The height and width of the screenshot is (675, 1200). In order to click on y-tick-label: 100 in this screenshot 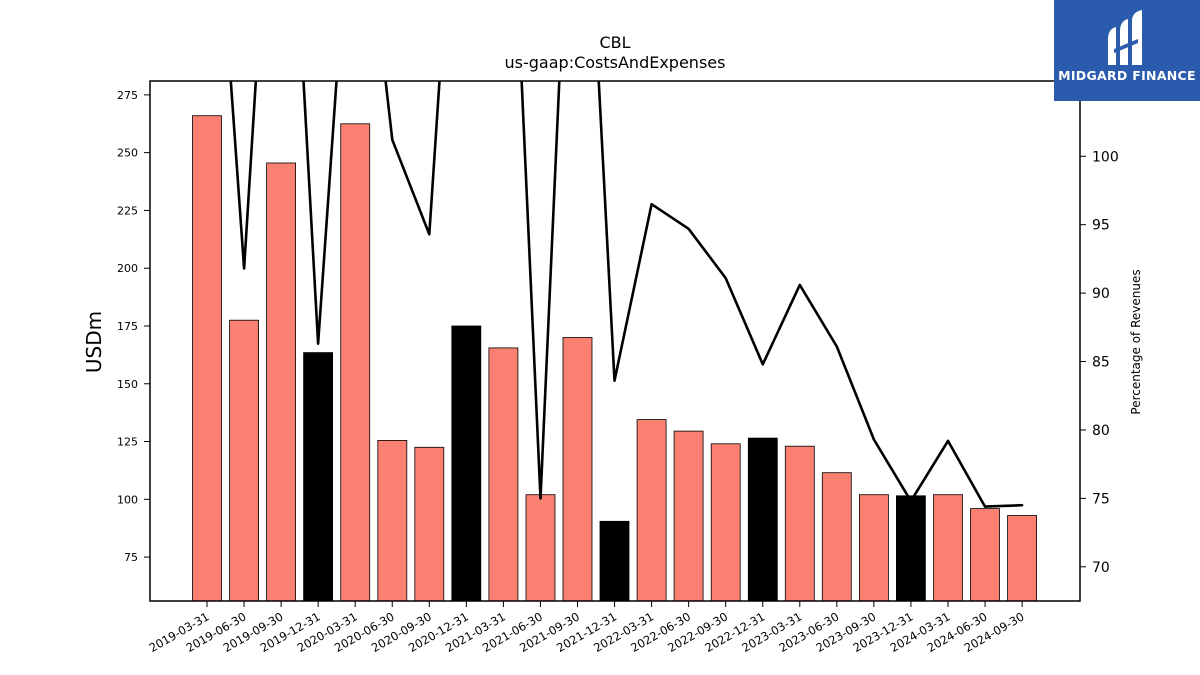, I will do `click(127, 499)`.